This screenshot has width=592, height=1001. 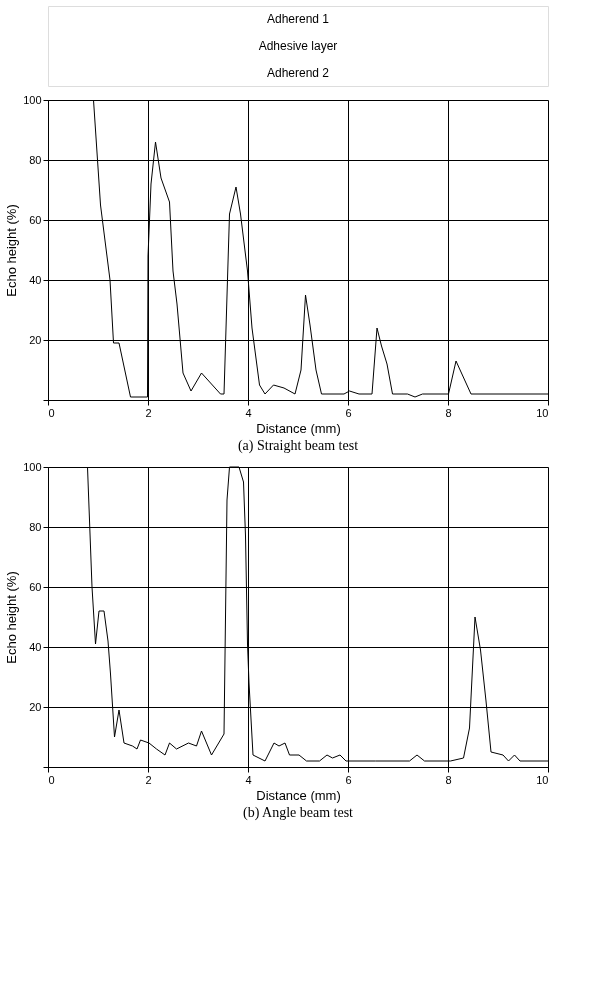 What do you see at coordinates (298, 46) in the screenshot?
I see `text: Adhesive layer` at bounding box center [298, 46].